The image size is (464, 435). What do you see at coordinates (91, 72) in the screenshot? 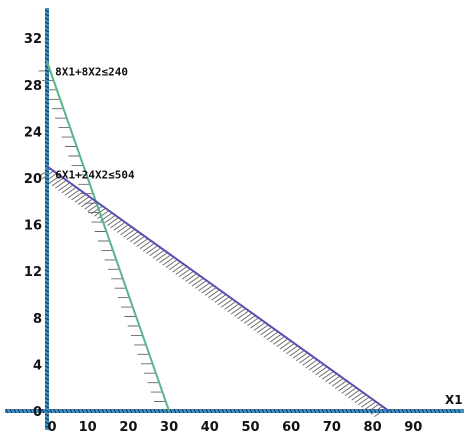
I see `constraint-label-1: 8X1+8X2≤240` at bounding box center [91, 72].